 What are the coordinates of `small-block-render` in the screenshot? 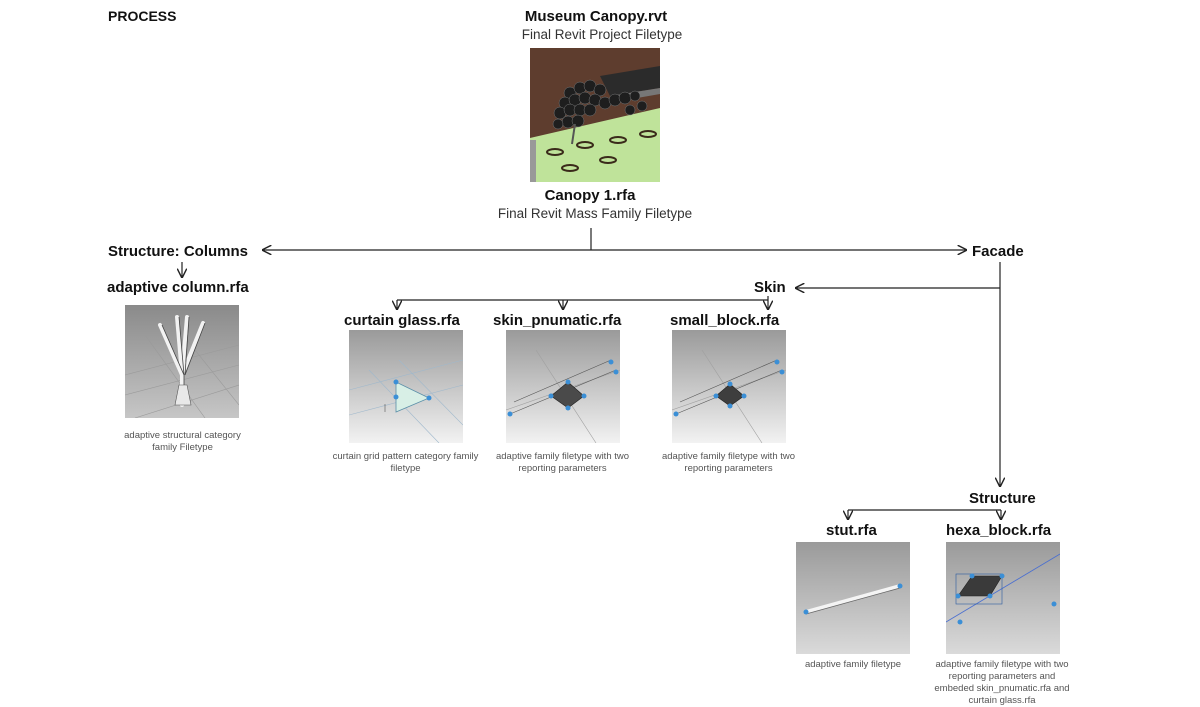 It's located at (729, 386).